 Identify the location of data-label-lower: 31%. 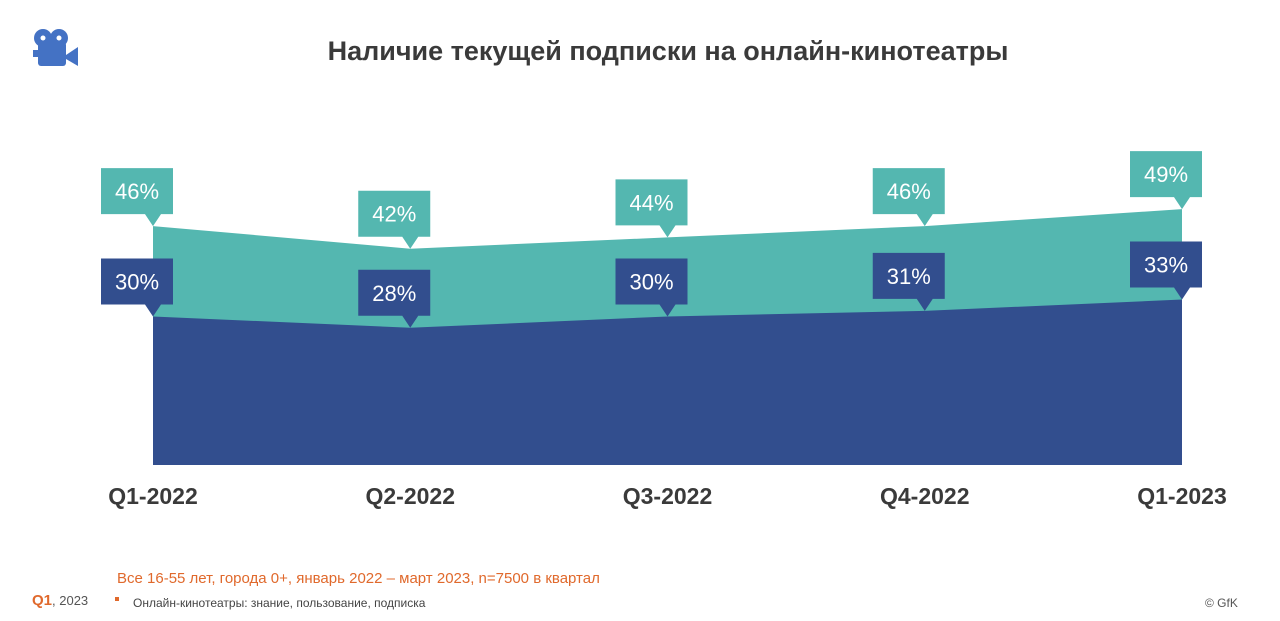
(908, 281).